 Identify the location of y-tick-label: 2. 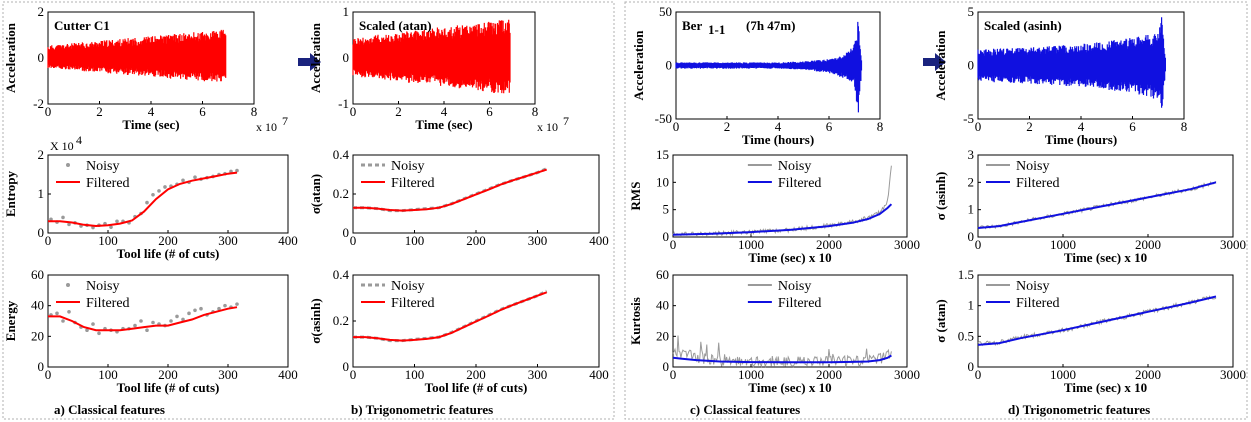
(41, 154).